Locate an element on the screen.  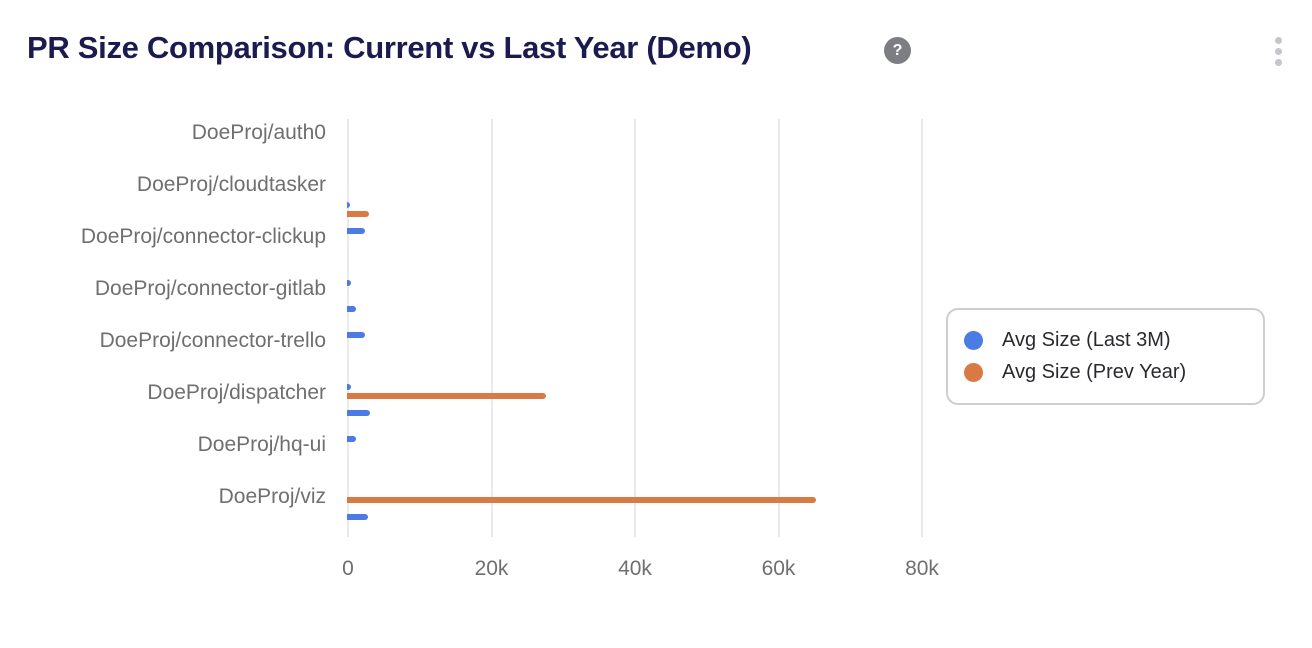
legend-item-prev-year: Avg Size (Prev Year) is located at coordinates (1113, 372).